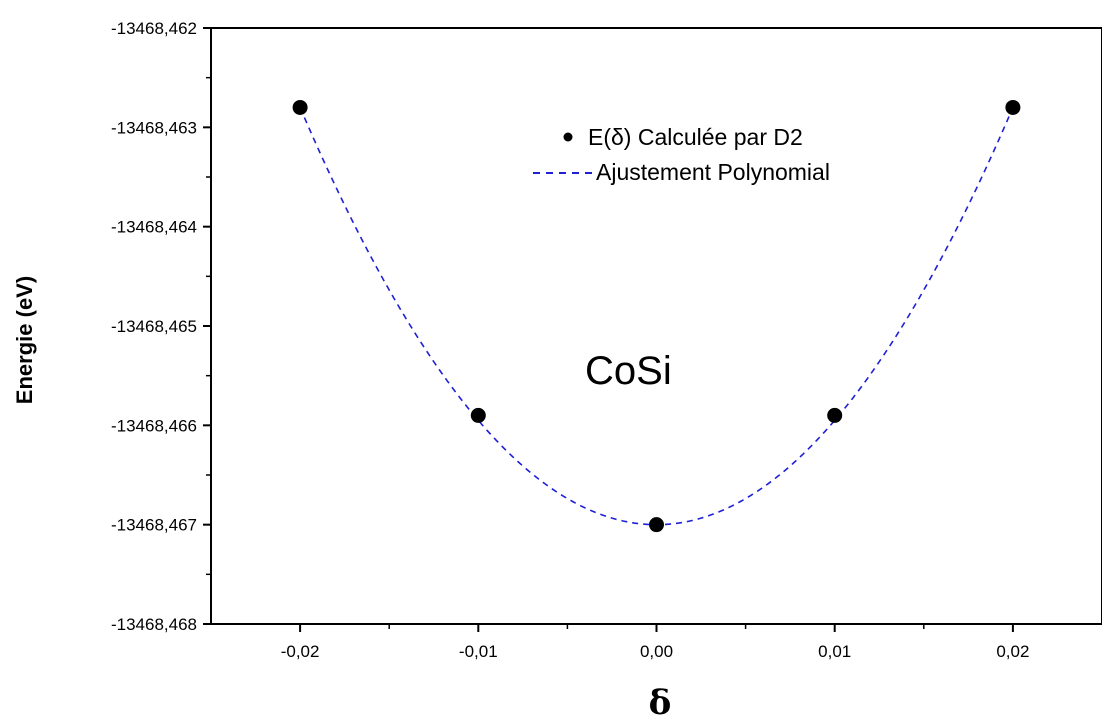 The width and height of the screenshot is (1102, 722). What do you see at coordinates (154, 127) in the screenshot?
I see `y-tick-label: -13468,463` at bounding box center [154, 127].